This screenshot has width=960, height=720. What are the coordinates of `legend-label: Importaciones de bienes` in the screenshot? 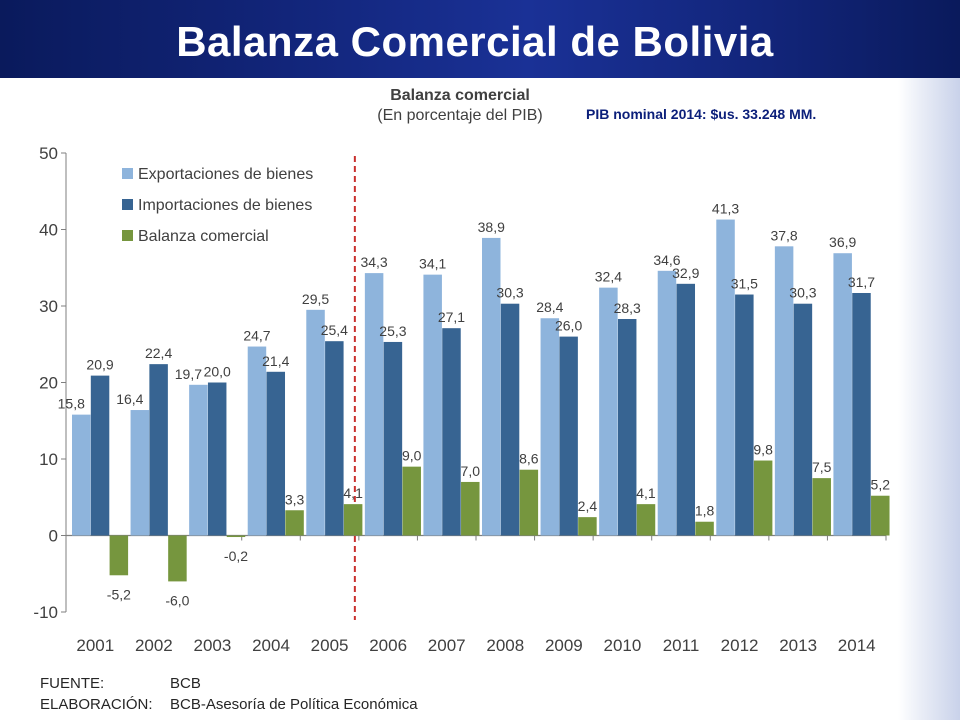 It's located at (225, 205).